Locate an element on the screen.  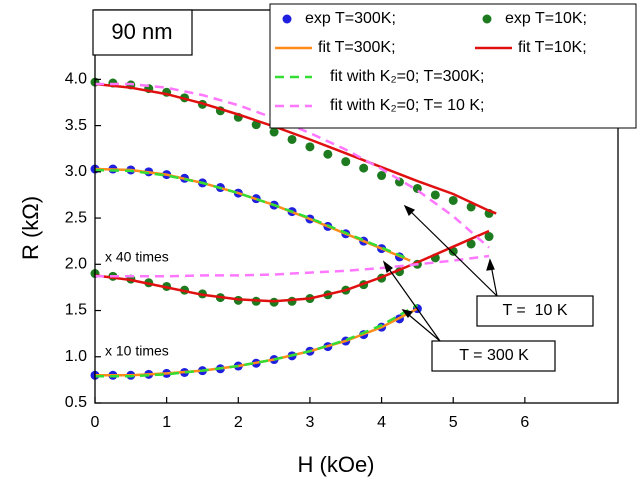
y-tick-label: 3.0 is located at coordinates (76, 171).